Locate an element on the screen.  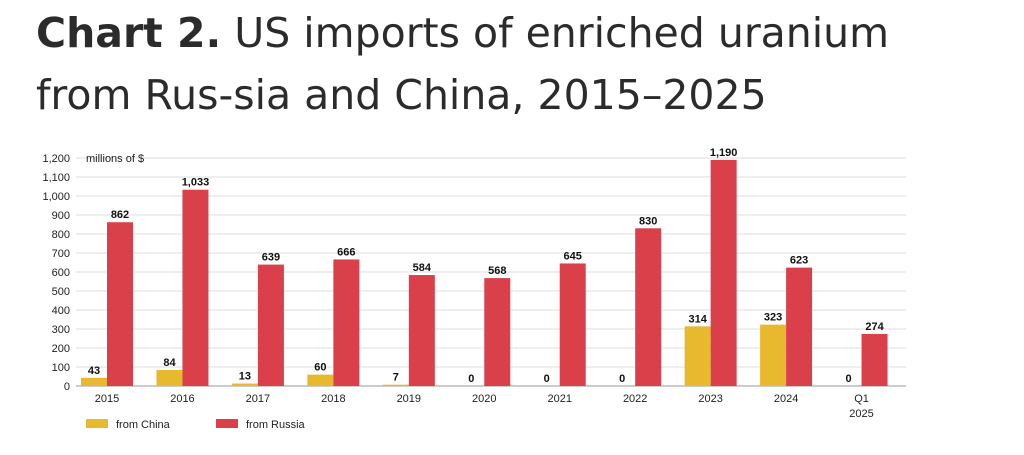
legend-label-china: from China is located at coordinates (143, 425).